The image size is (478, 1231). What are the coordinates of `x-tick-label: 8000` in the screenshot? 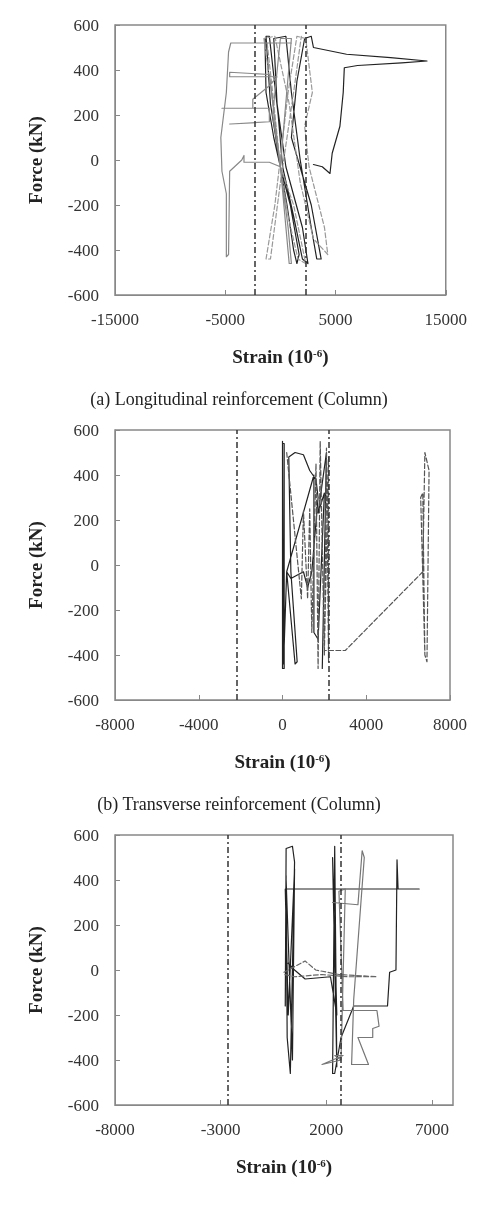 It's located at (450, 724).